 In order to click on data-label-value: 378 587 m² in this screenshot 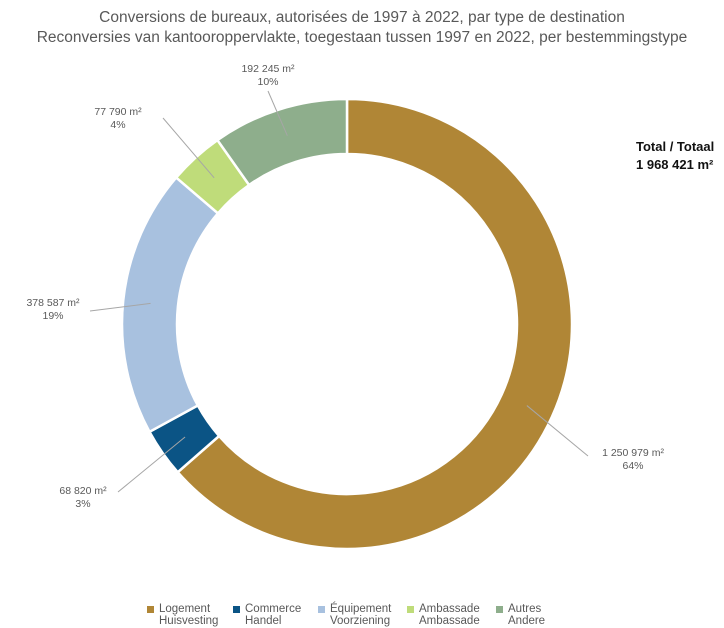, I will do `click(53, 303)`.